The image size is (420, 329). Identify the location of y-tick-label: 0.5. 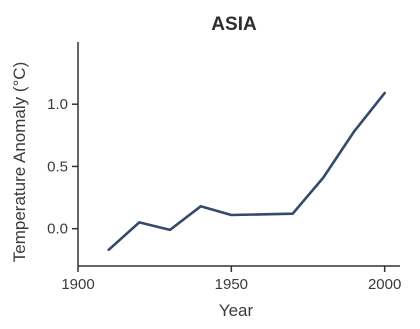
(57, 166).